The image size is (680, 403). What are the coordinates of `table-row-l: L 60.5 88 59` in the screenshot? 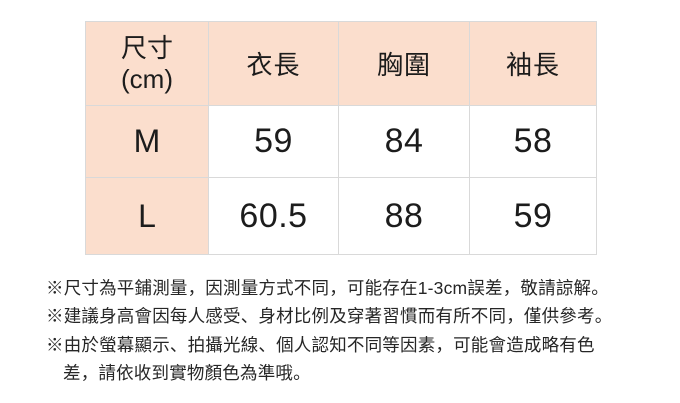 It's located at (341, 216).